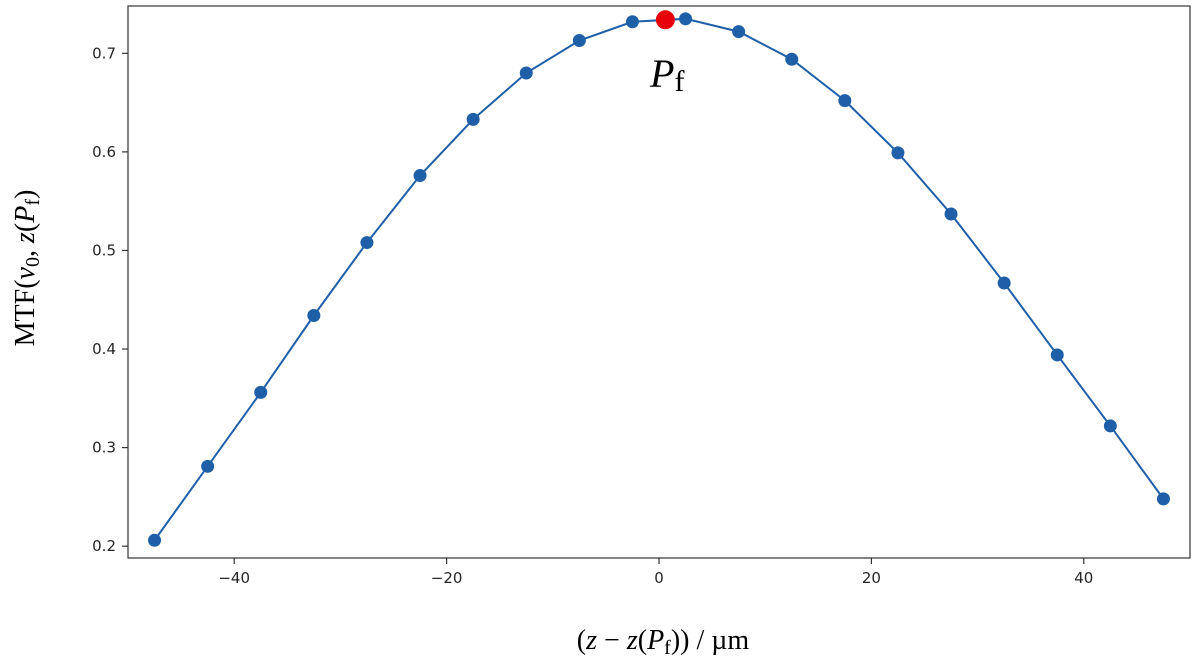 The height and width of the screenshot is (659, 1200). Describe the element at coordinates (665, 20) in the screenshot. I see `highlight-point` at that location.